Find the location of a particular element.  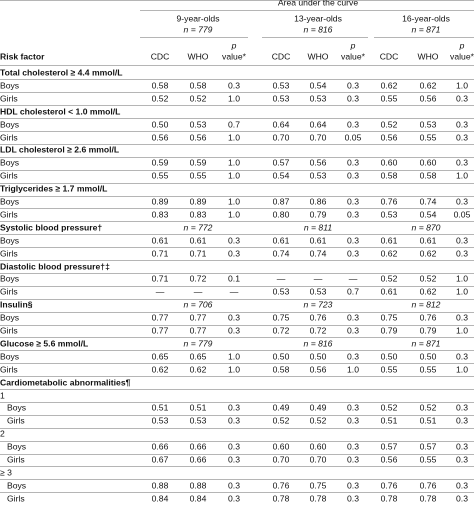

cell: 0.70 is located at coordinates (318, 459).